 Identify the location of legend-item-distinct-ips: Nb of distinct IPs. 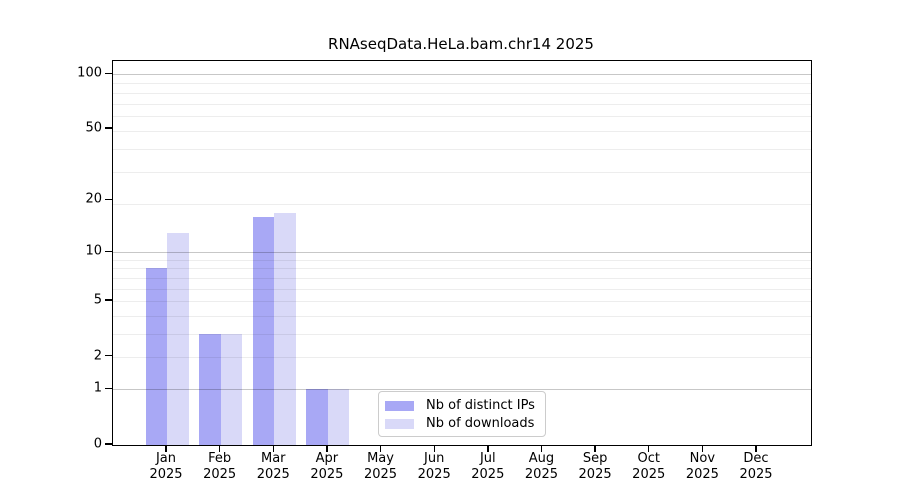
(461, 405).